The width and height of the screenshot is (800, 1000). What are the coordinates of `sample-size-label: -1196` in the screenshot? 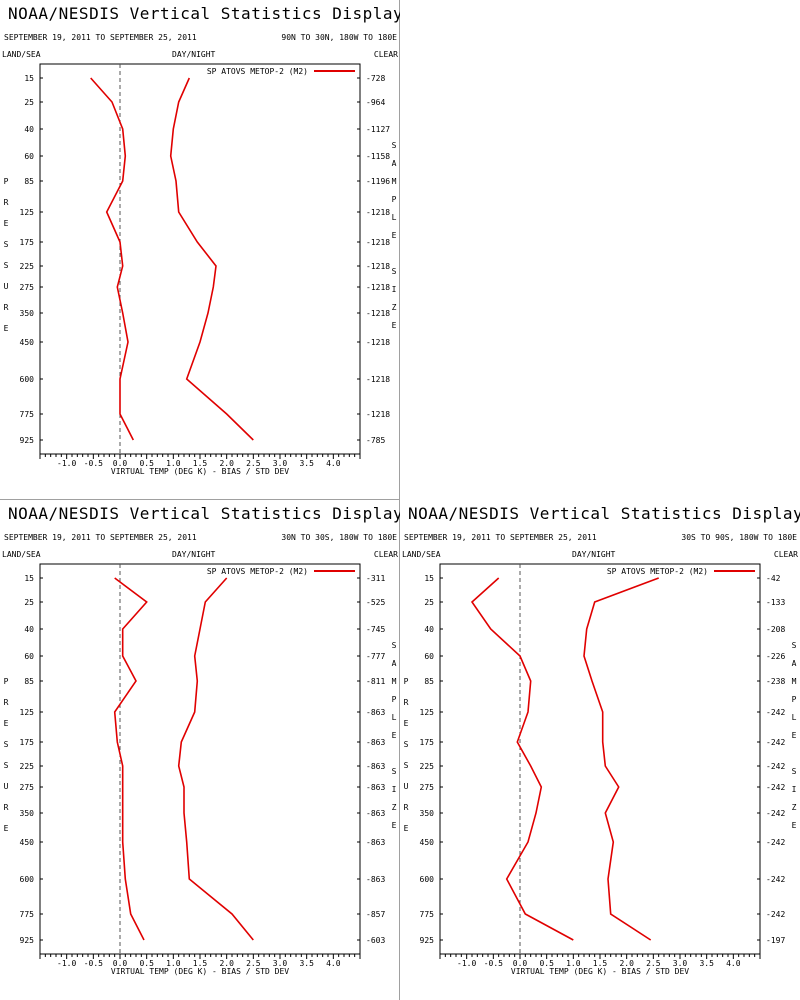 It's located at (378, 181).